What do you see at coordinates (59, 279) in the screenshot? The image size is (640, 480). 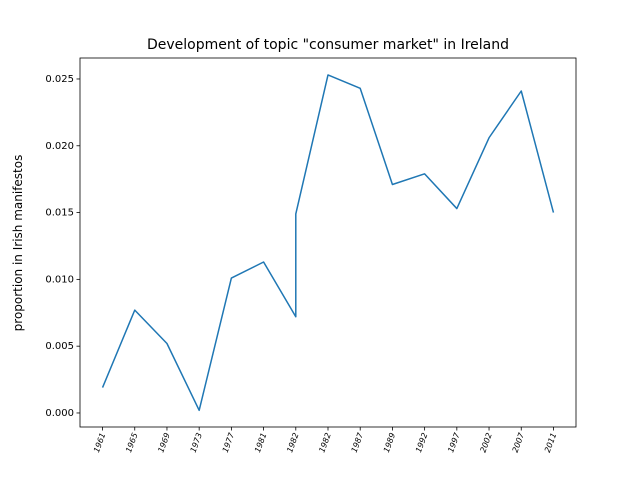 I see `y-tick-label: 0.010` at bounding box center [59, 279].